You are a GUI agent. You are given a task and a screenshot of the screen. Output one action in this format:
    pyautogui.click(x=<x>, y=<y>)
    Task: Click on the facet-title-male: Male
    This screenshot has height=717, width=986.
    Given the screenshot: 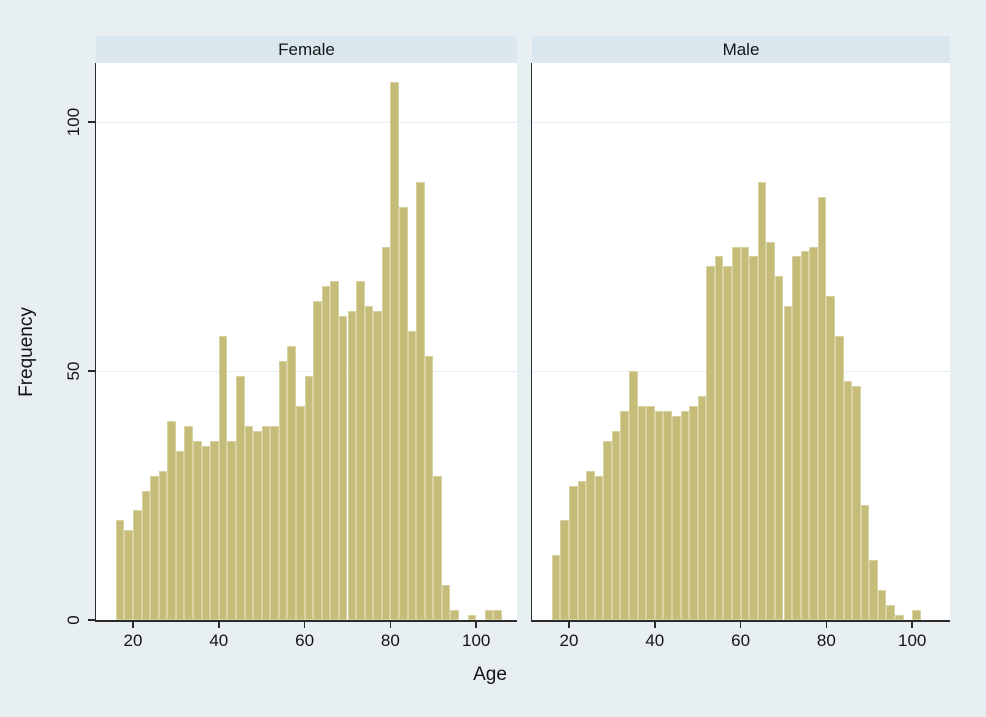 What is the action you would take?
    pyautogui.click(x=741, y=49)
    